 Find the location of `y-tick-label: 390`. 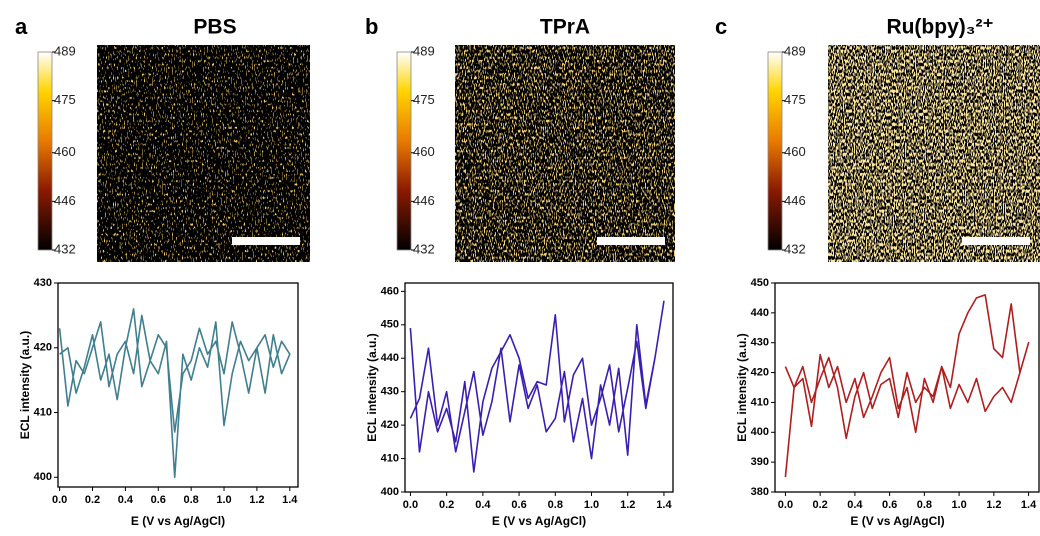

y-tick-label: 390 is located at coordinates (760, 462).